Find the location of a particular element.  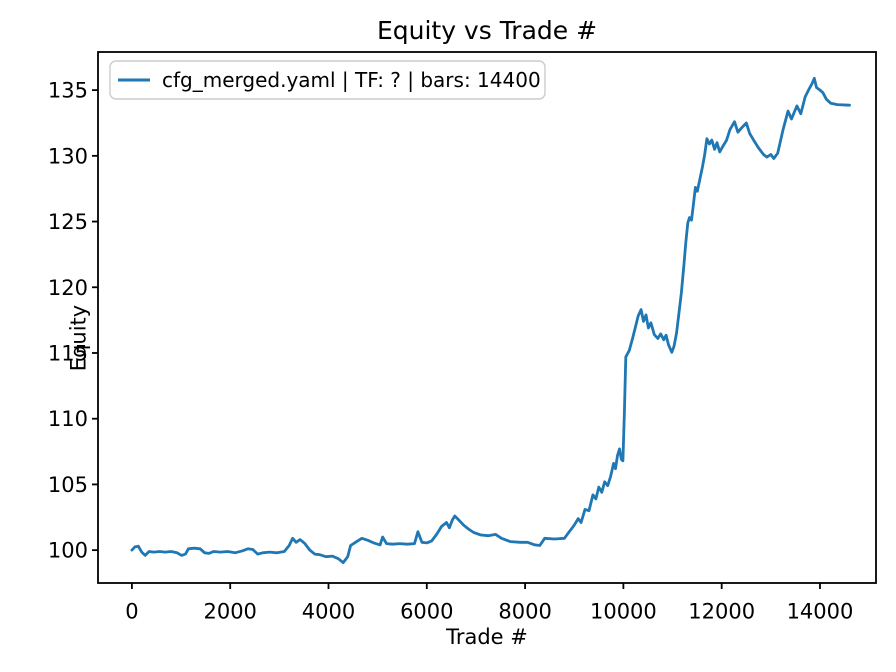

legend-label: cfg_merged.yaml | TF: ? | bars: 14400 is located at coordinates (351, 80).